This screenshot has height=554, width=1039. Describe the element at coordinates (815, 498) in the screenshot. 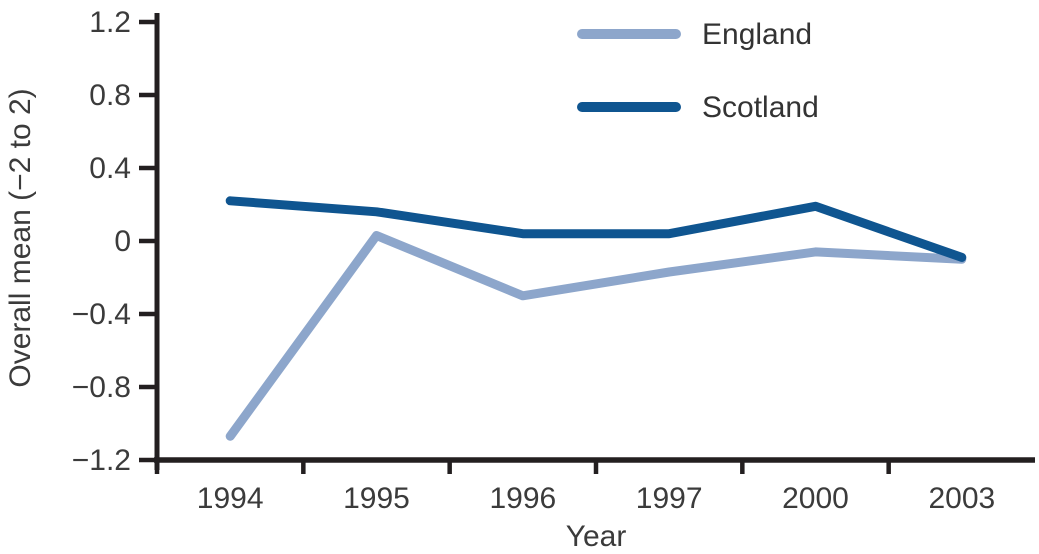

I see `x-tick-label: 2000` at that location.